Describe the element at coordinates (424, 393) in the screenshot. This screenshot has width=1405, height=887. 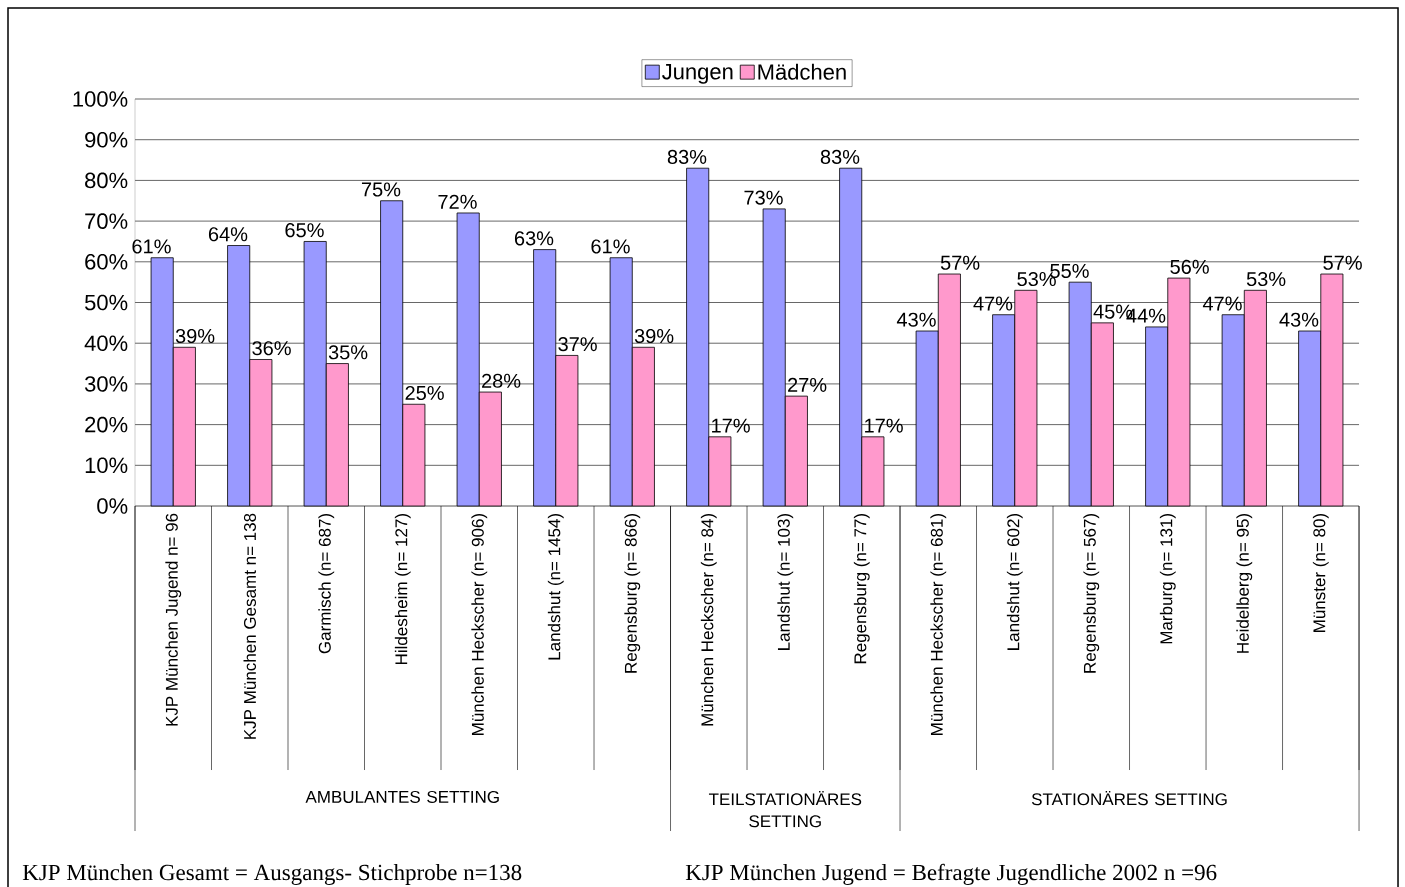
I see `data-label: 25%` at that location.